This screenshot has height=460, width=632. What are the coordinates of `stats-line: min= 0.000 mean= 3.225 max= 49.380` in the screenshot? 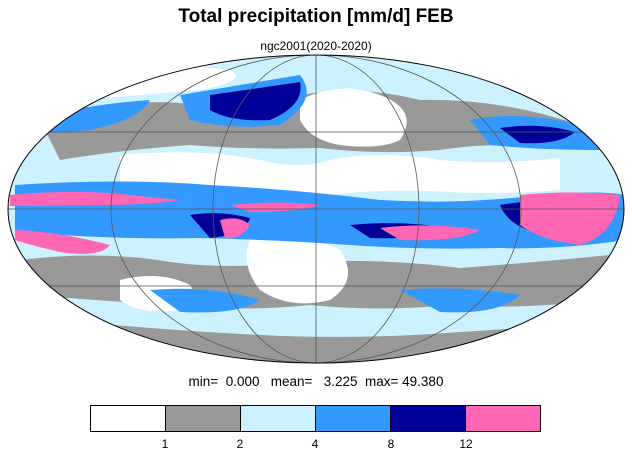 It's located at (316, 381).